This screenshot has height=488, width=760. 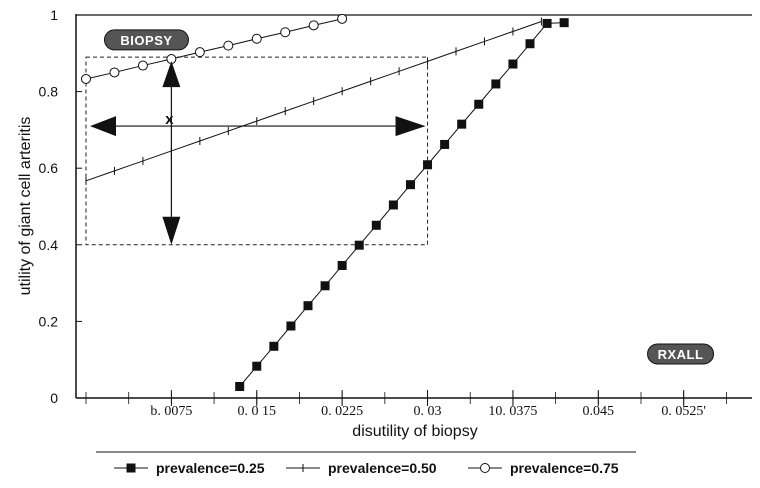 I want to click on y-tick-label: 0.2, so click(x=49, y=321).